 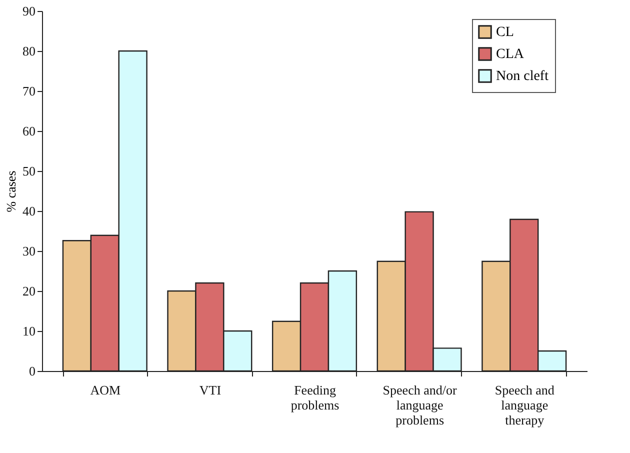 What do you see at coordinates (29, 211) in the screenshot?
I see `y-tick-label: 40` at bounding box center [29, 211].